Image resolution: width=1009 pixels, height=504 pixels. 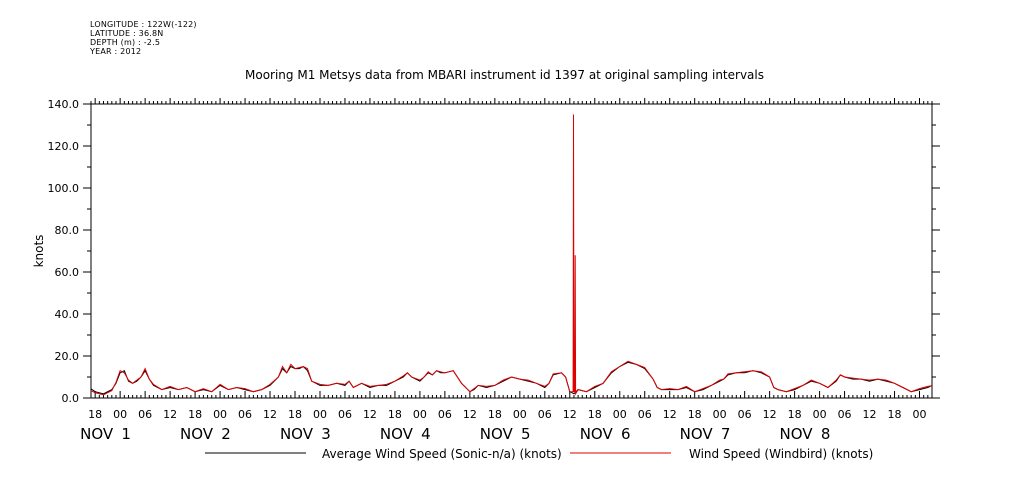 What do you see at coordinates (64, 146) in the screenshot?
I see `y-tick-label: 120.0` at bounding box center [64, 146].